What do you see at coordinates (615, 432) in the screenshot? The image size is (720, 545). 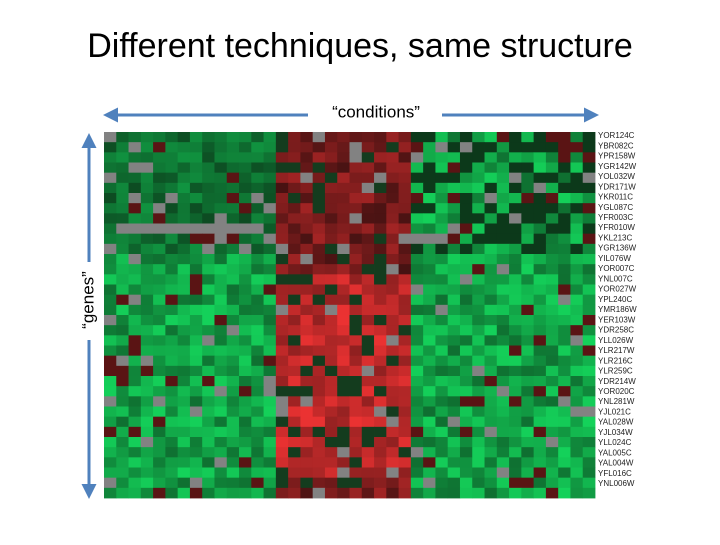 I see `gene-label: YJL034W` at bounding box center [615, 432].